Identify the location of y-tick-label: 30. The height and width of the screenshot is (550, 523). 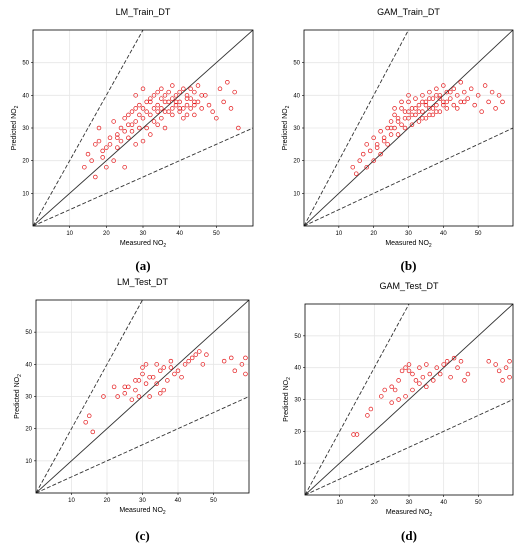
(28, 398).